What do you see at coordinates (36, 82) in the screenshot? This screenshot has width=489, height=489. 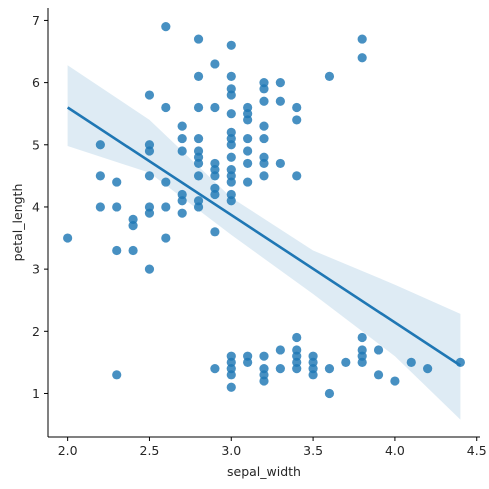 I see `y-tick-label: 6` at bounding box center [36, 82].